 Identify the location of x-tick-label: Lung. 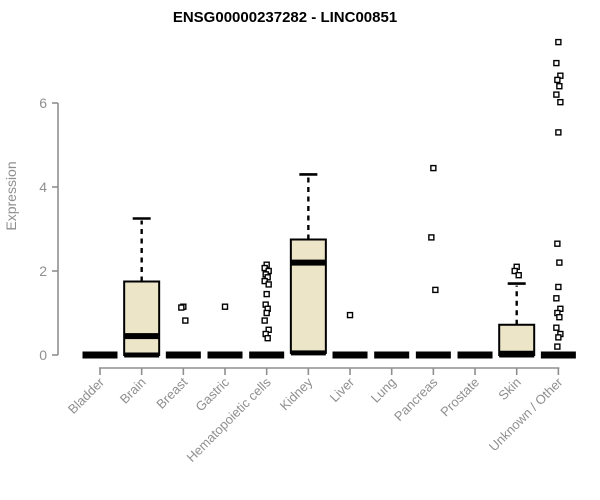
(383, 390).